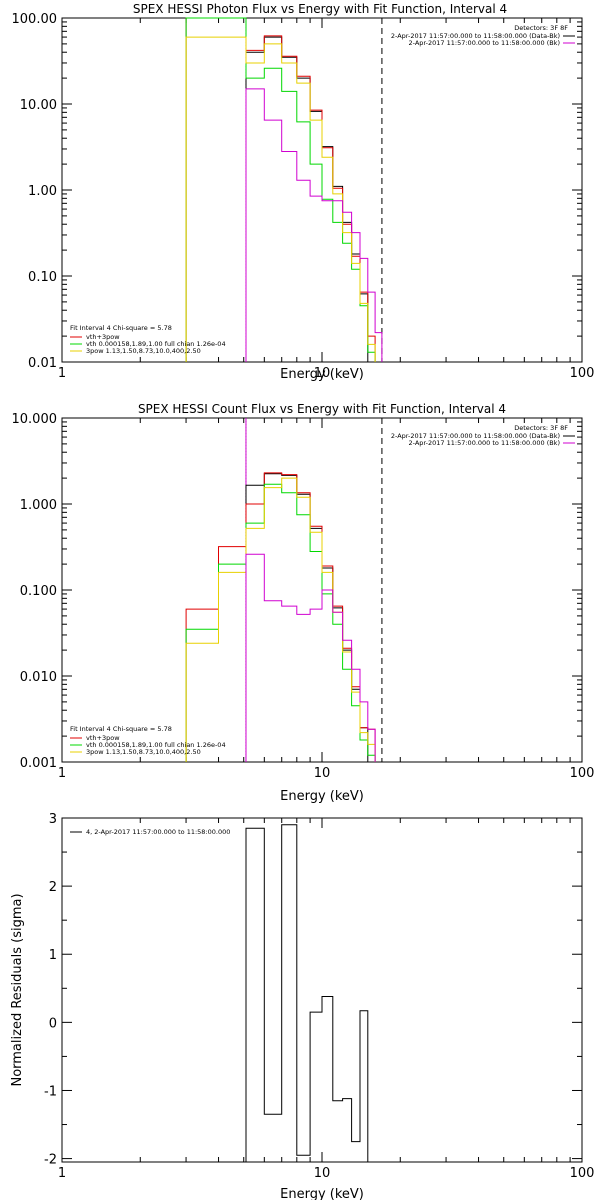 The image size is (600, 1200). I want to click on count-red-step-line, so click(280, 617).